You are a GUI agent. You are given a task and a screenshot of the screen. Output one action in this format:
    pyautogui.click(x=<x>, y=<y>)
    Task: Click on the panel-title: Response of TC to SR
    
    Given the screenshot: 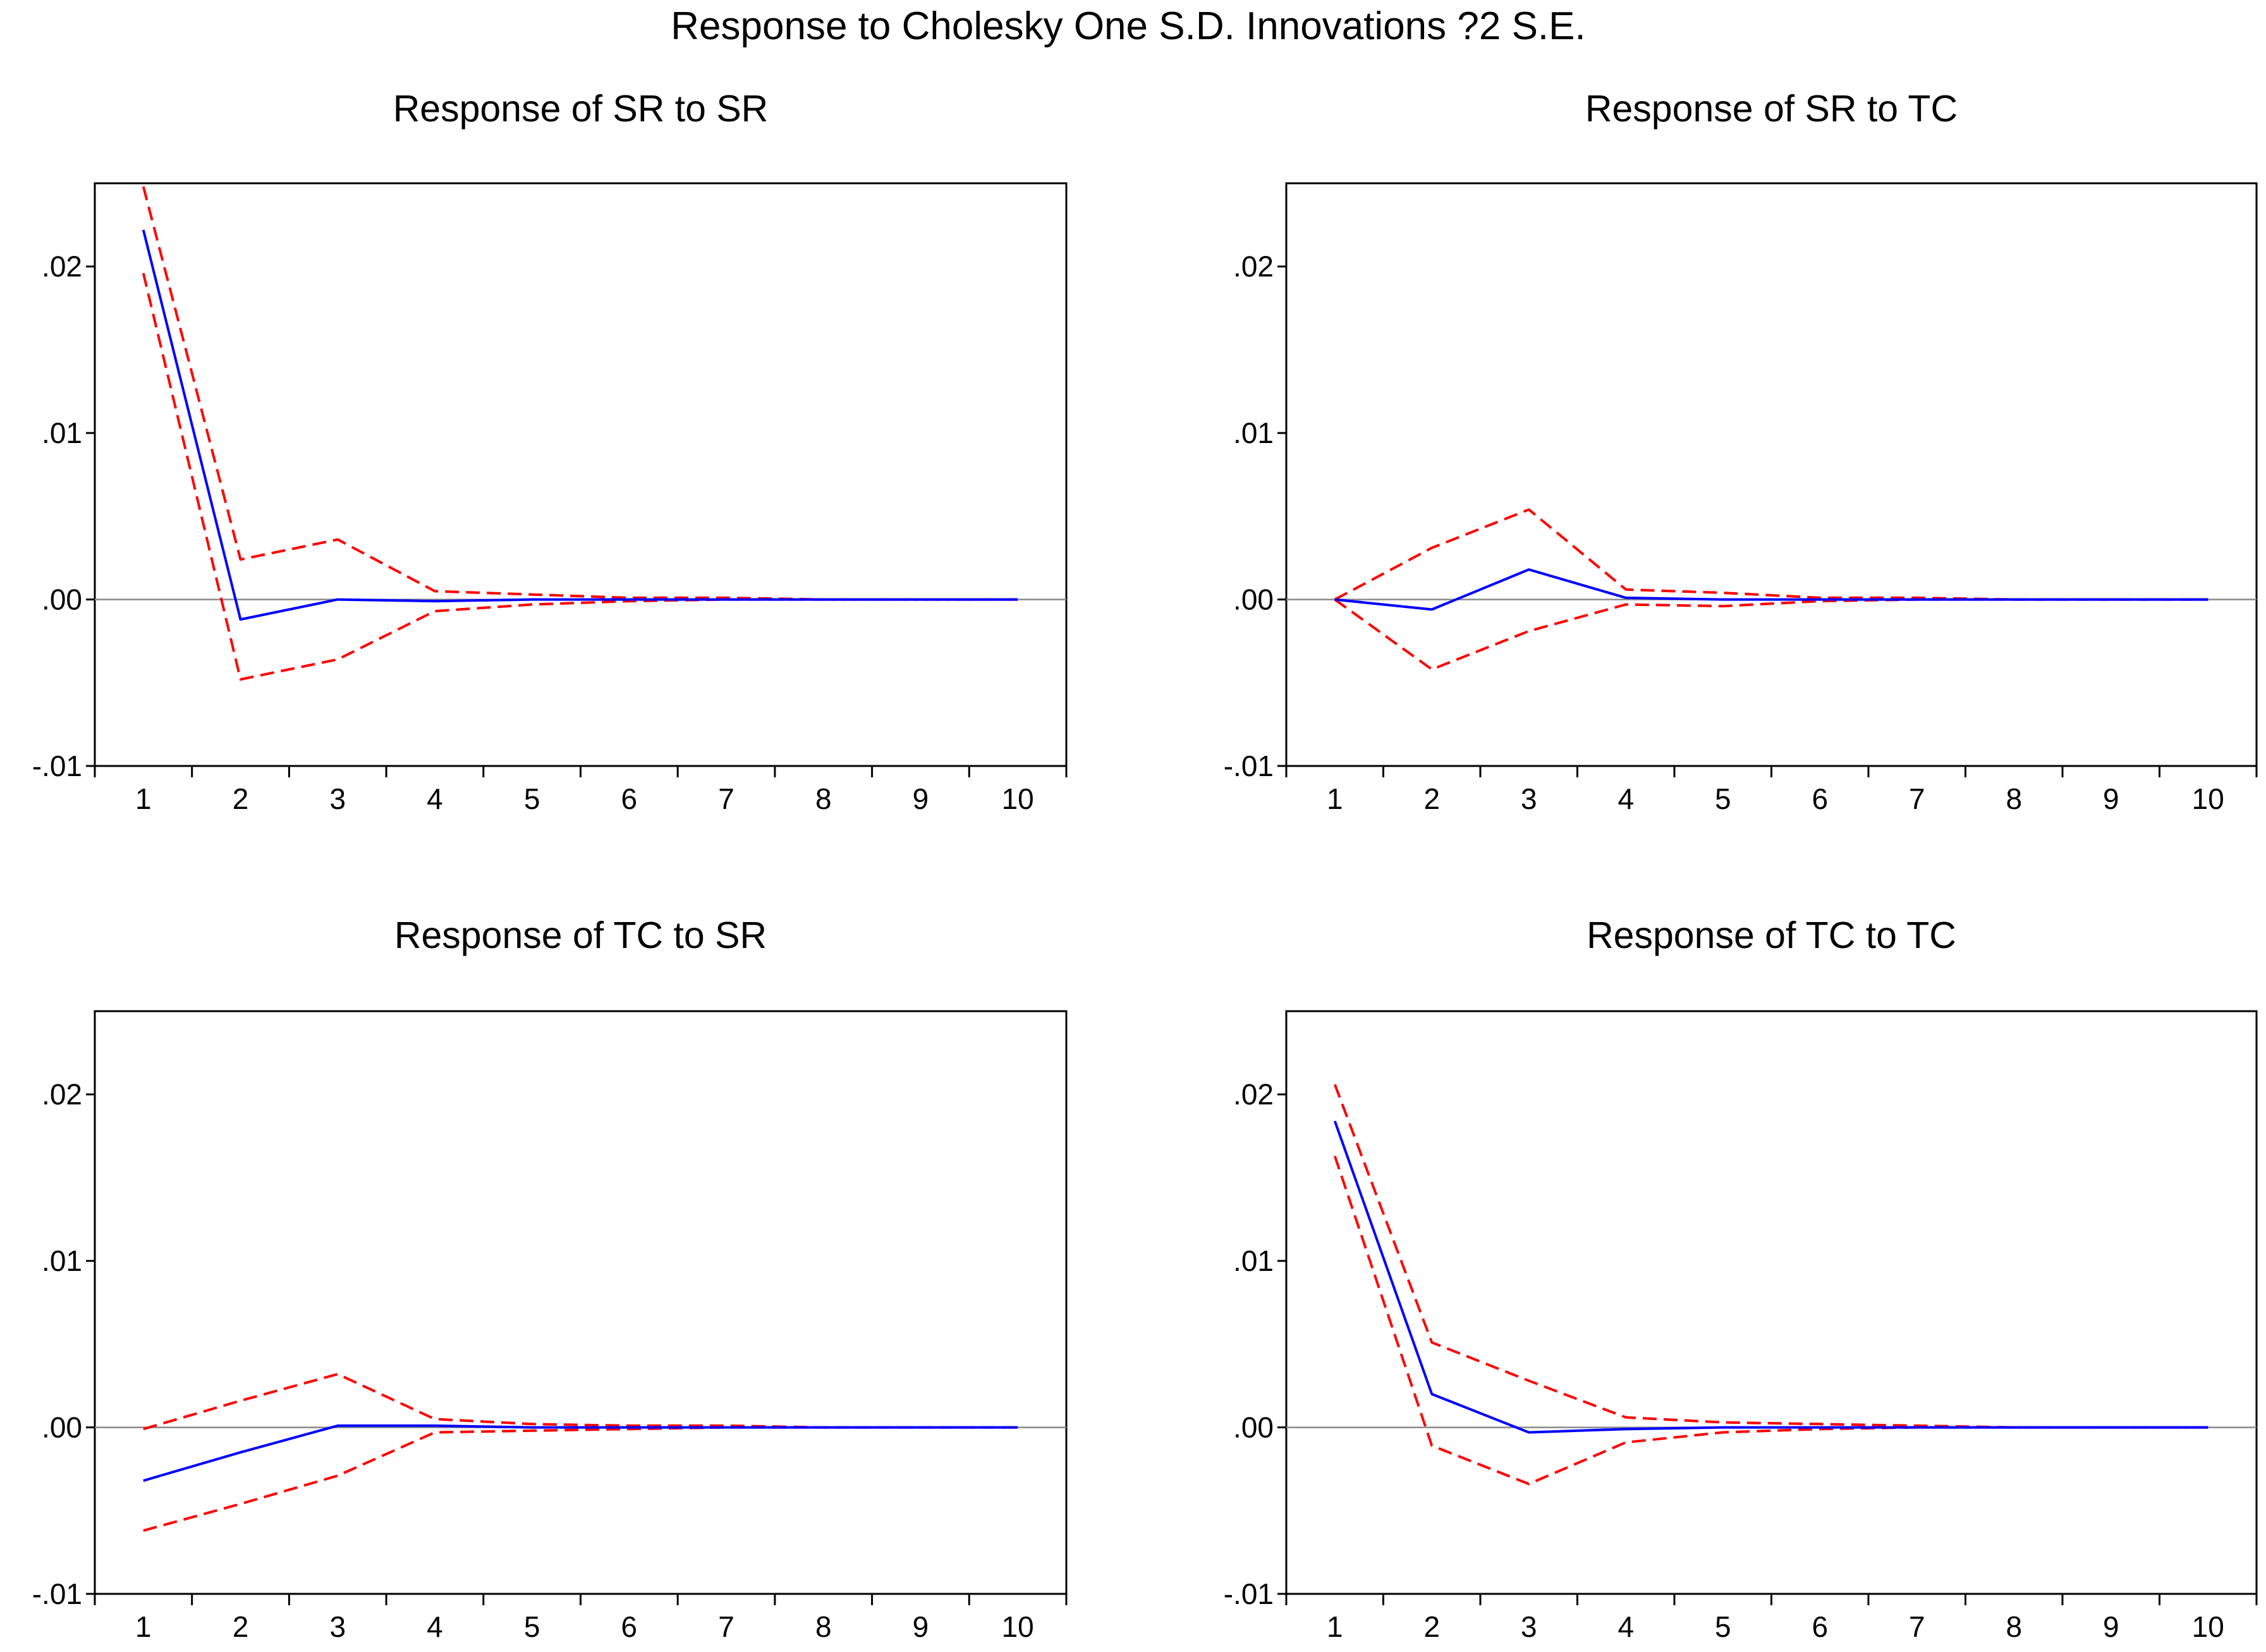 What is the action you would take?
    pyautogui.click(x=580, y=935)
    